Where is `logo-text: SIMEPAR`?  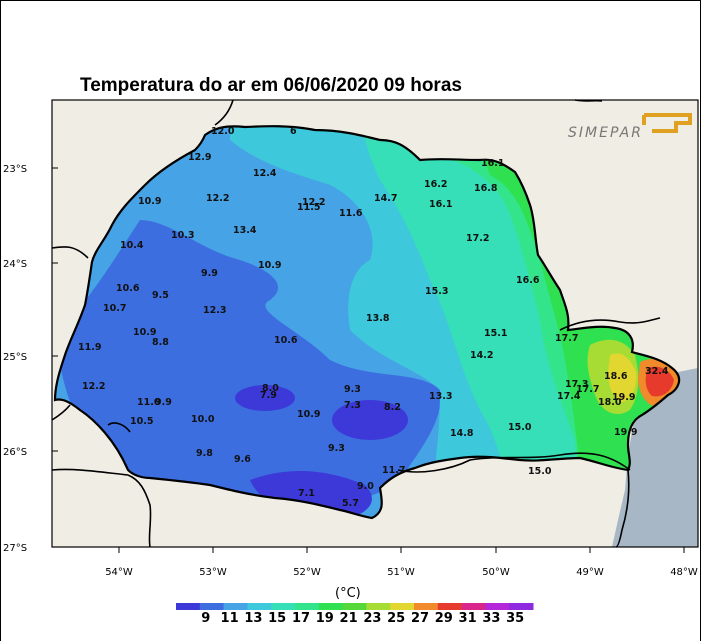
logo-text: SIMEPAR is located at coordinates (605, 133).